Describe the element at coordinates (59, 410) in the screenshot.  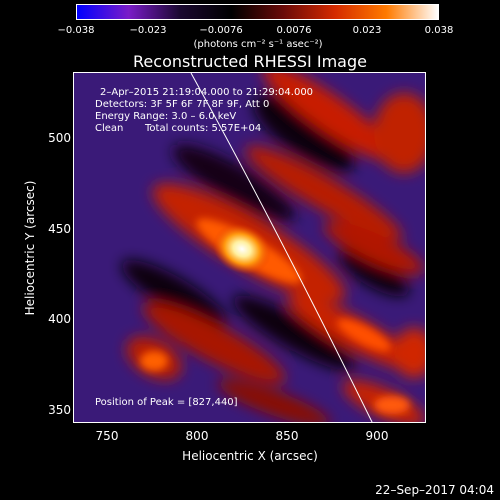
I see `y-tick-label: 350` at that location.